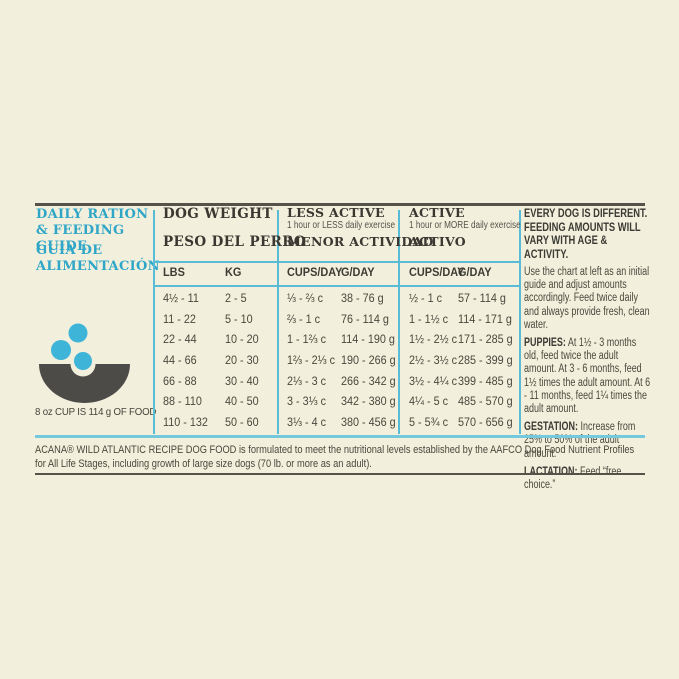 The height and width of the screenshot is (679, 679). I want to click on cell-lbs: 11 - 22, so click(179, 319).